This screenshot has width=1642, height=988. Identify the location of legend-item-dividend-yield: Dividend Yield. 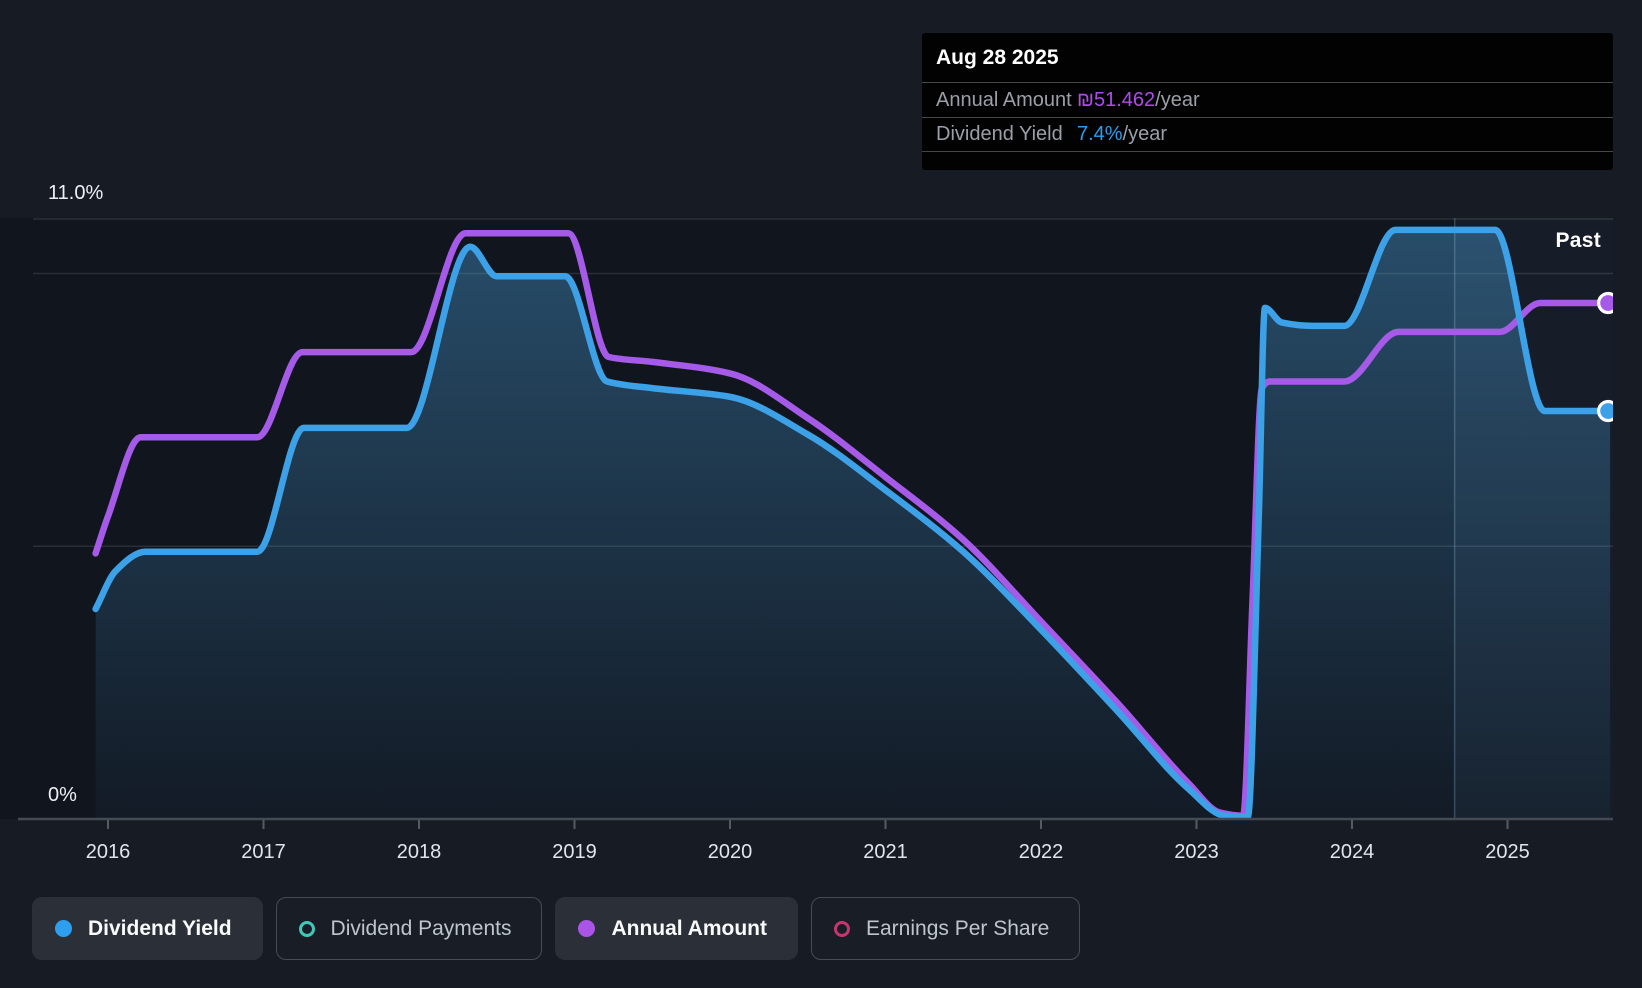
(147, 928).